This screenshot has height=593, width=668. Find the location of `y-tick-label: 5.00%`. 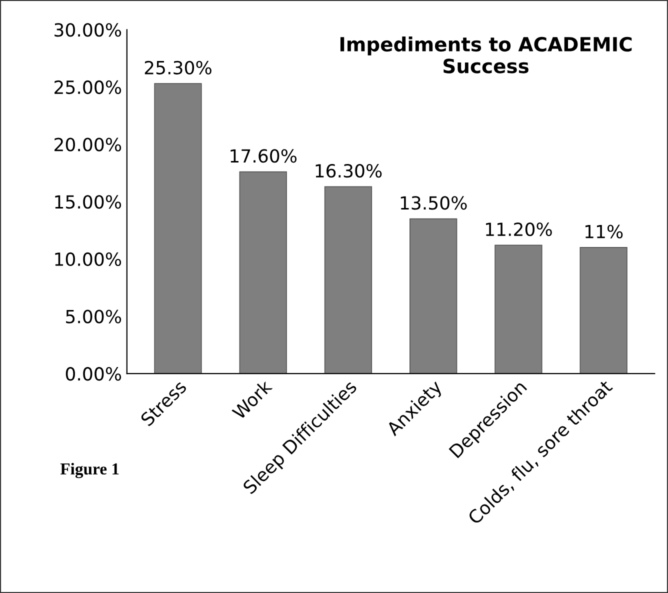

y-tick-label: 5.00% is located at coordinates (94, 317).